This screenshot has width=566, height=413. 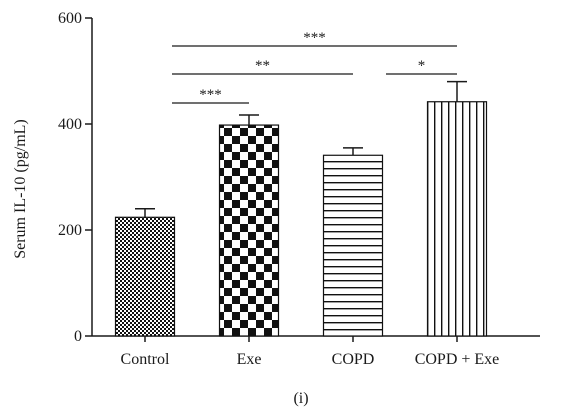 What do you see at coordinates (145, 276) in the screenshot?
I see `bar-control` at bounding box center [145, 276].